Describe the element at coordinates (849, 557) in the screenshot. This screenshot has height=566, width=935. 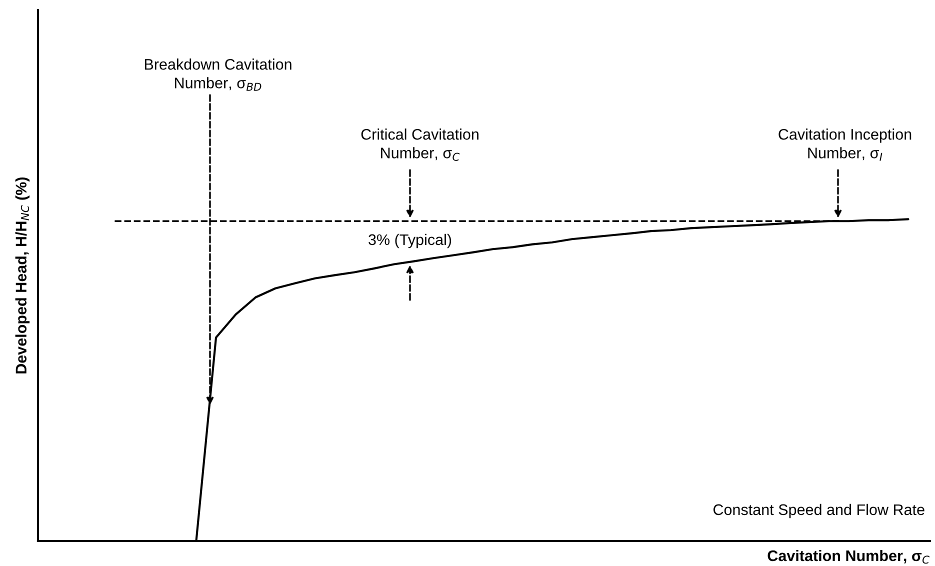
I see `x-axis-title: Cavitation Number, σ$_{C}$` at that location.